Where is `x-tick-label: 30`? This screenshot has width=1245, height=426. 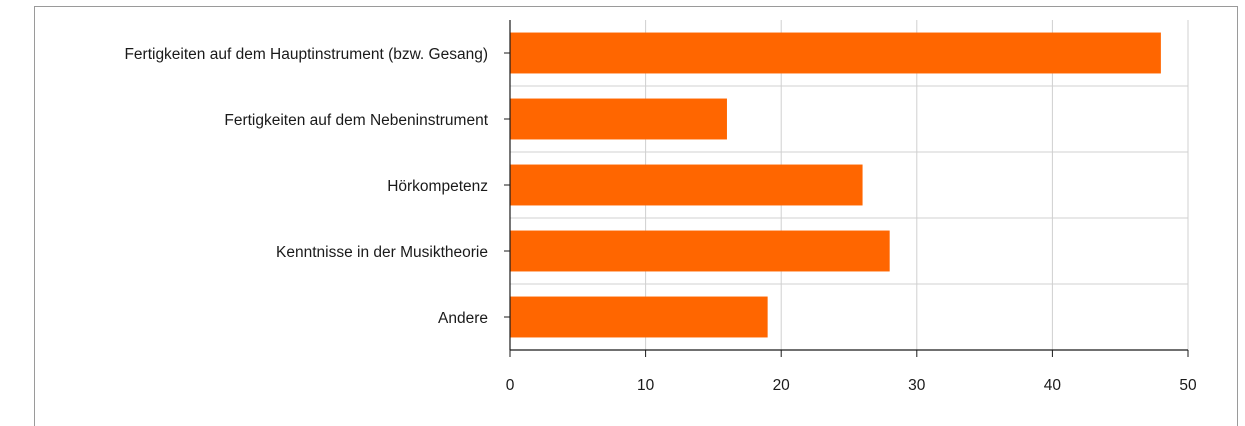 x-tick-label: 30 is located at coordinates (917, 385).